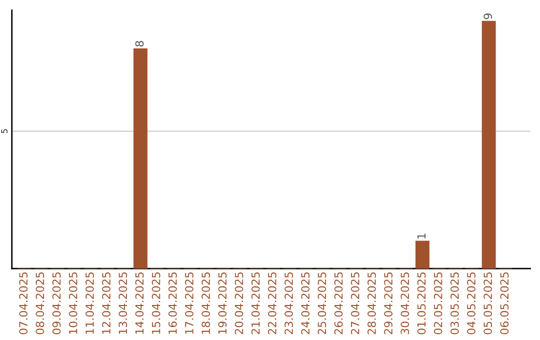  I want to click on x-tick-label: 07.04.2025, so click(23, 303).